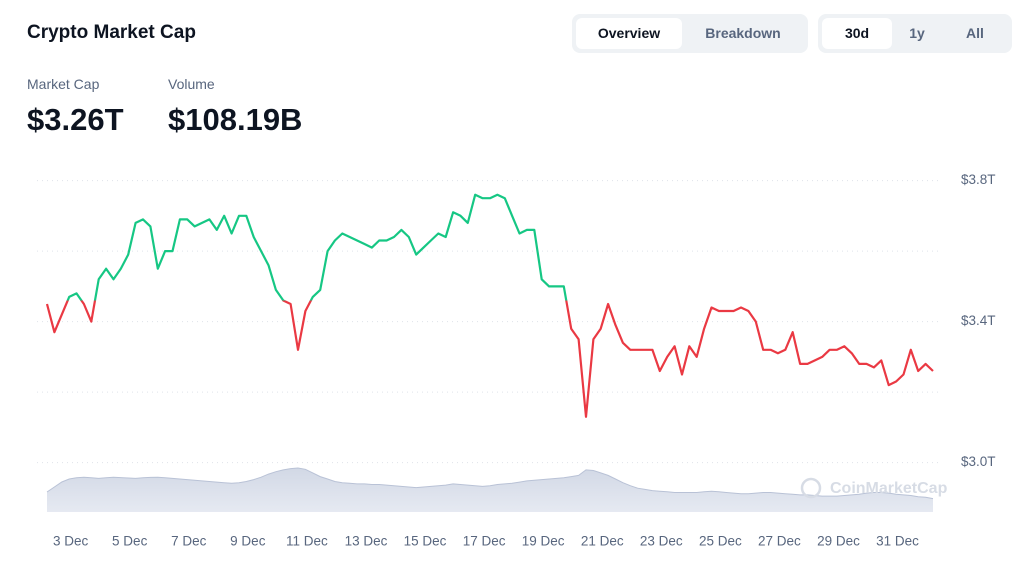  What do you see at coordinates (71, 541) in the screenshot?
I see `x-tick-label: 3 Dec` at bounding box center [71, 541].